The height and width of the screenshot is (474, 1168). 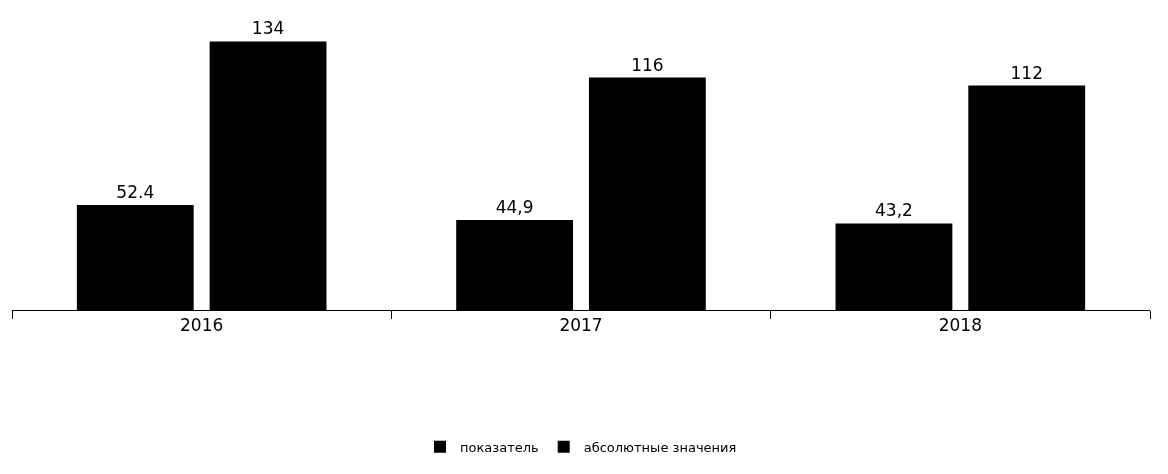 I want to click on x-tick-label: 2016, so click(x=202, y=325).